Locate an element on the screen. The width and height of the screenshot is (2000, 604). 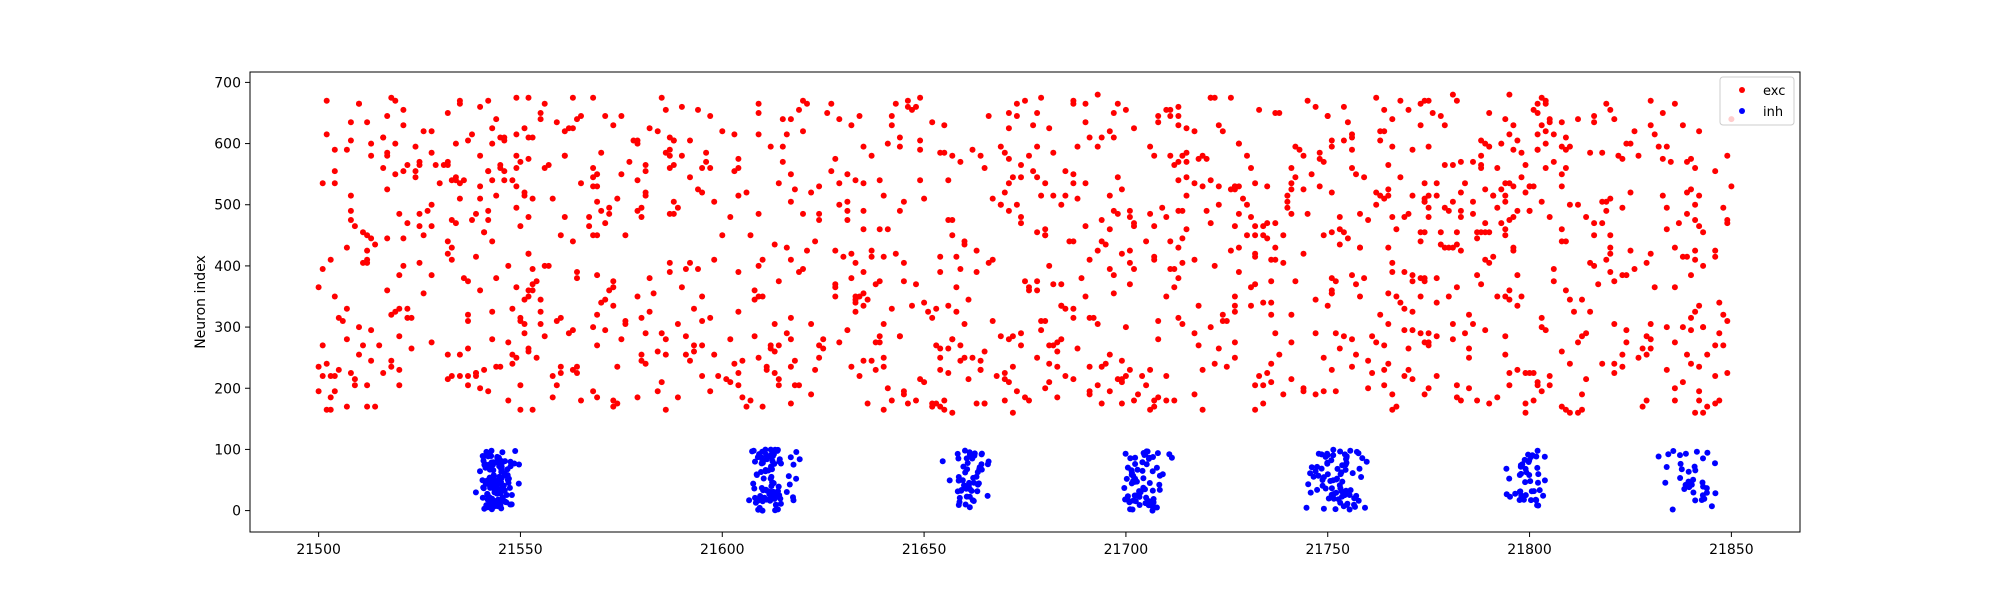
legend: exc inh is located at coordinates (1757, 101).